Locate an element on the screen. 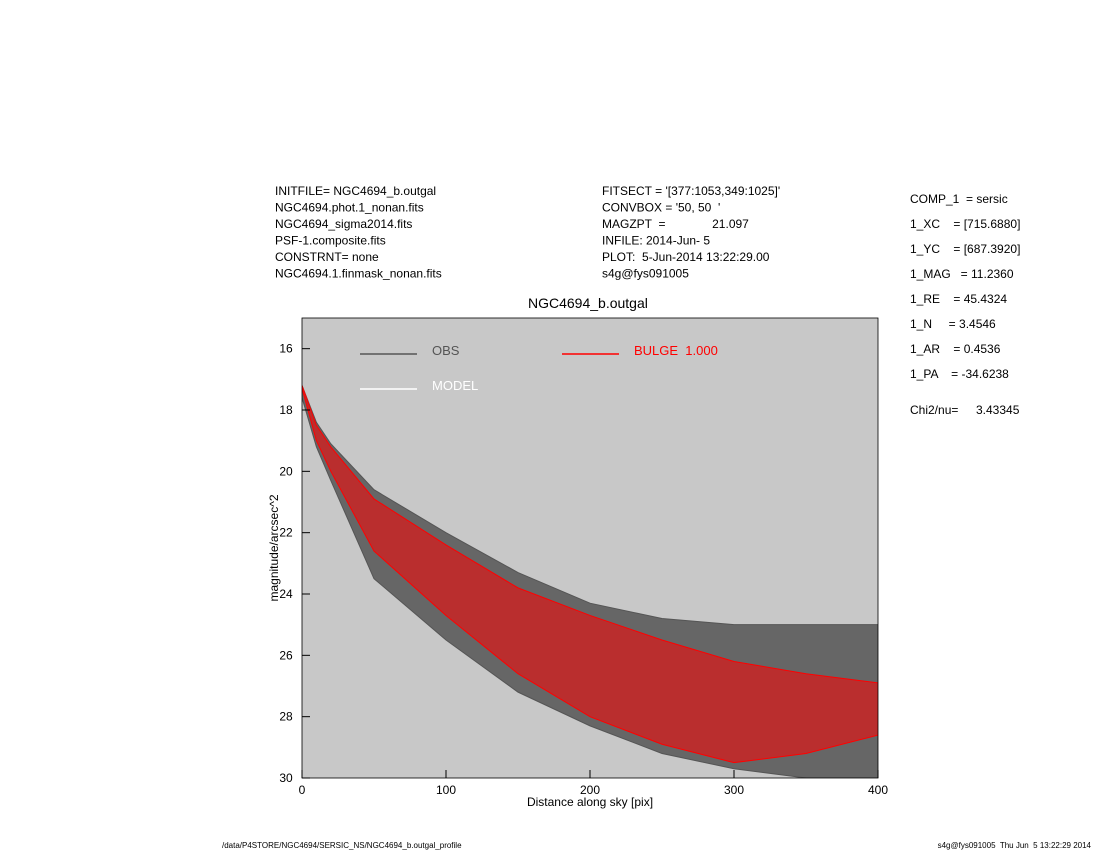  param-line: COMP_1 = sersic is located at coordinates (959, 199).